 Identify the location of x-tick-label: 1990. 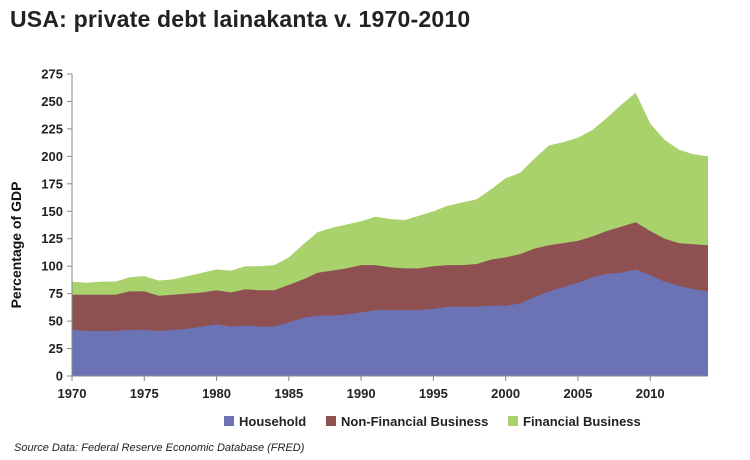
(361, 393).